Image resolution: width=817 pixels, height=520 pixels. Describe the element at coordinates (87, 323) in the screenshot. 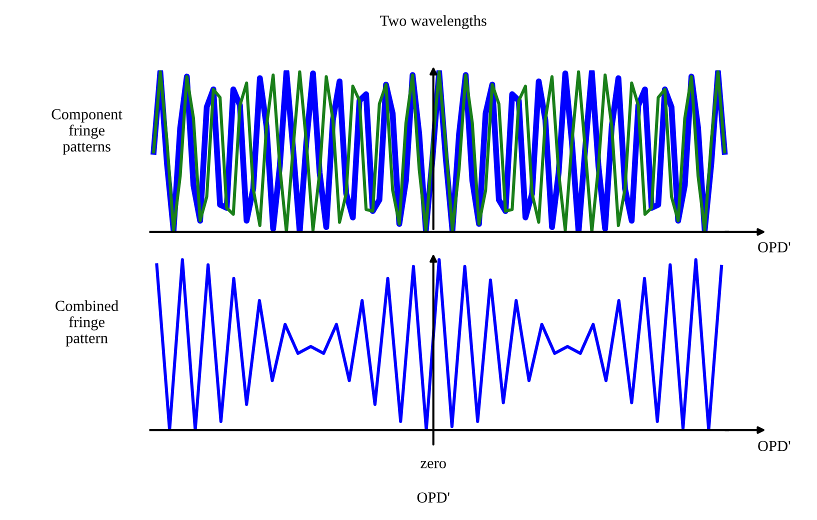

I see `y-axis-title: Combined fringe pattern` at that location.